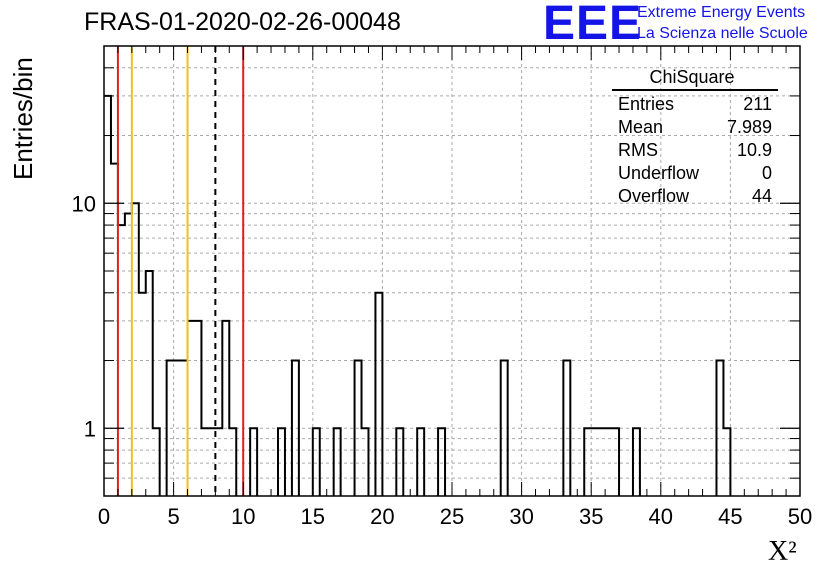 Image resolution: width=836 pixels, height=572 pixels. What do you see at coordinates (761, 196) in the screenshot?
I see `stats-value: 44` at bounding box center [761, 196].